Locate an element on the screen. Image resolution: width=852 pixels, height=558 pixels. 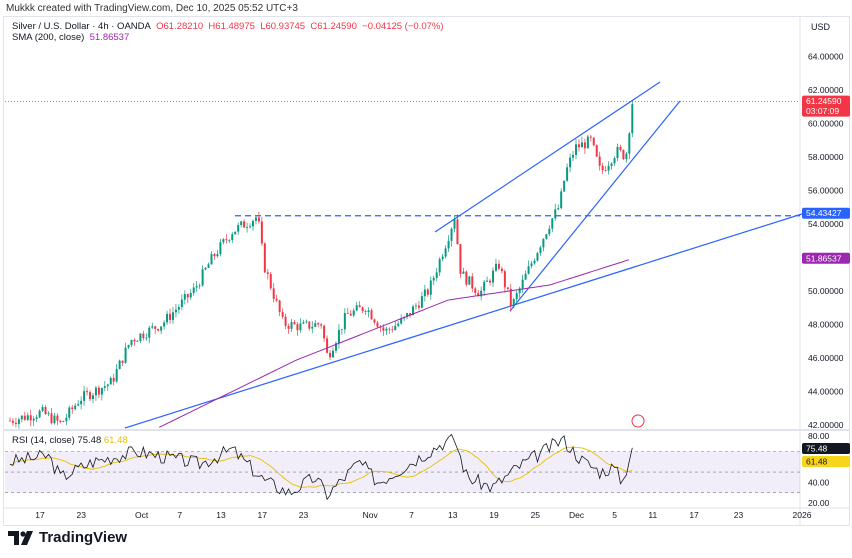
time-tick-label: 25 is located at coordinates (536, 515).